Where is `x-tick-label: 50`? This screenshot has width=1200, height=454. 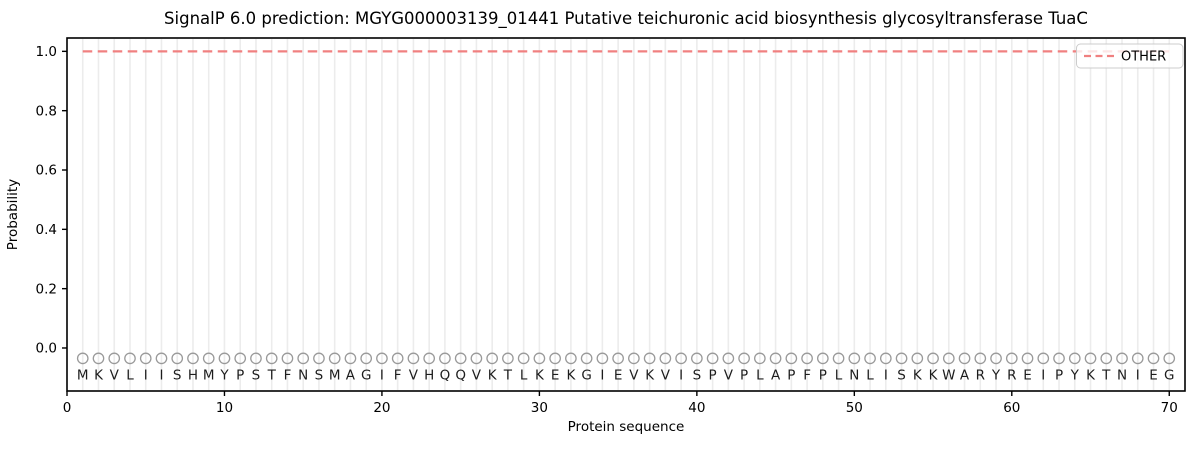
x-tick-label: 50 is located at coordinates (854, 408).